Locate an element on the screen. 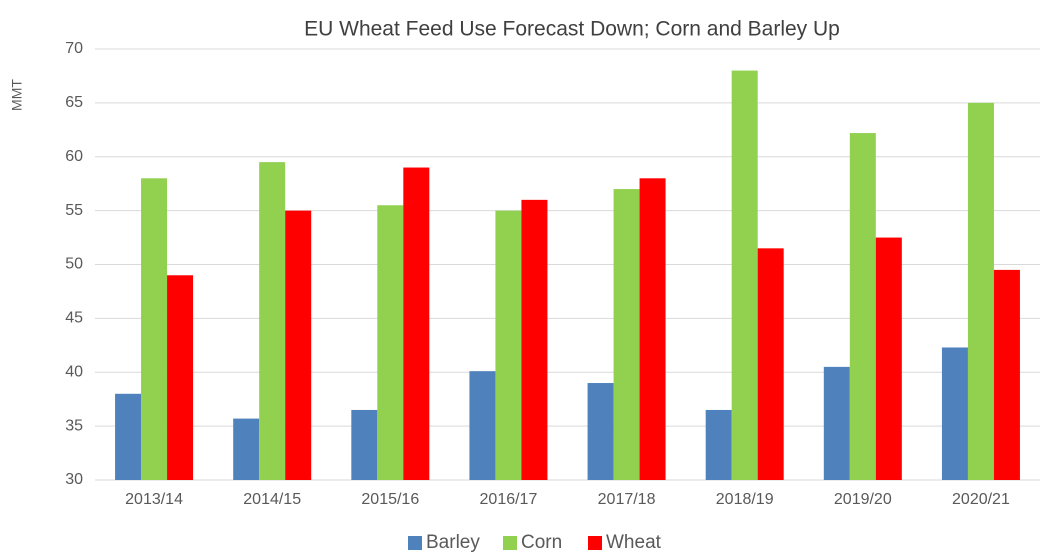  y-tick-label: 30 is located at coordinates (74, 479).